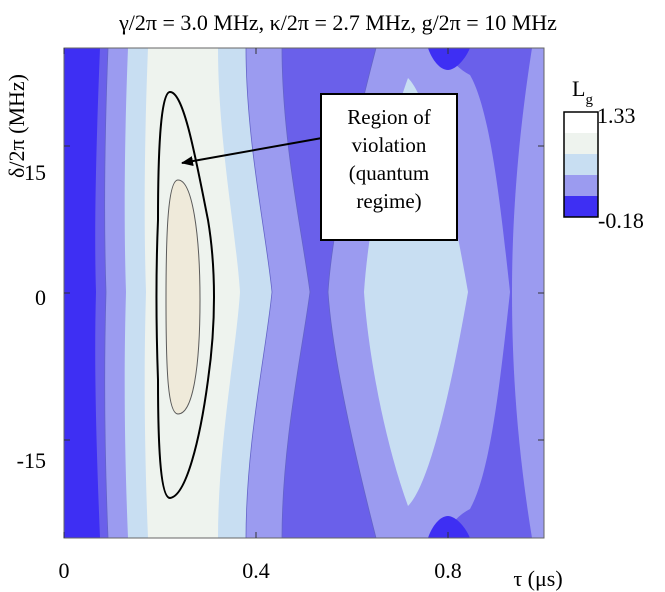  I want to click on colorbar-max-label: 1.33, so click(616, 115).